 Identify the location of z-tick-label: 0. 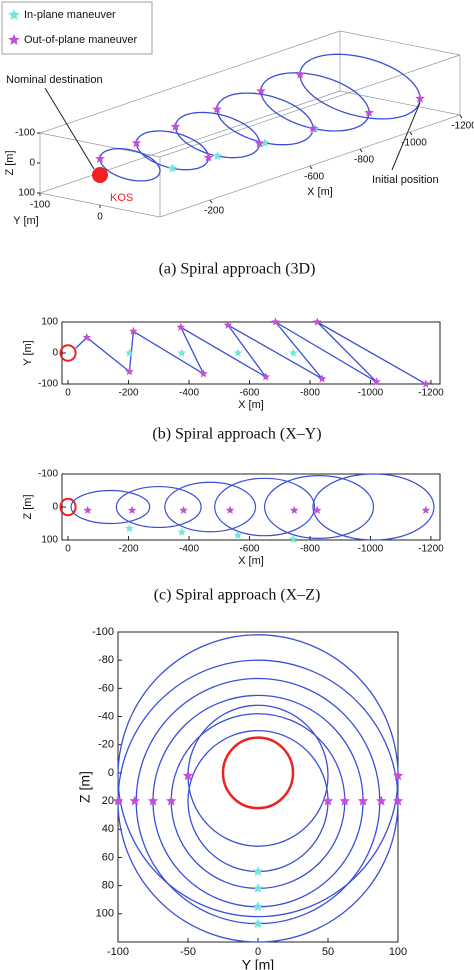
(32, 163).